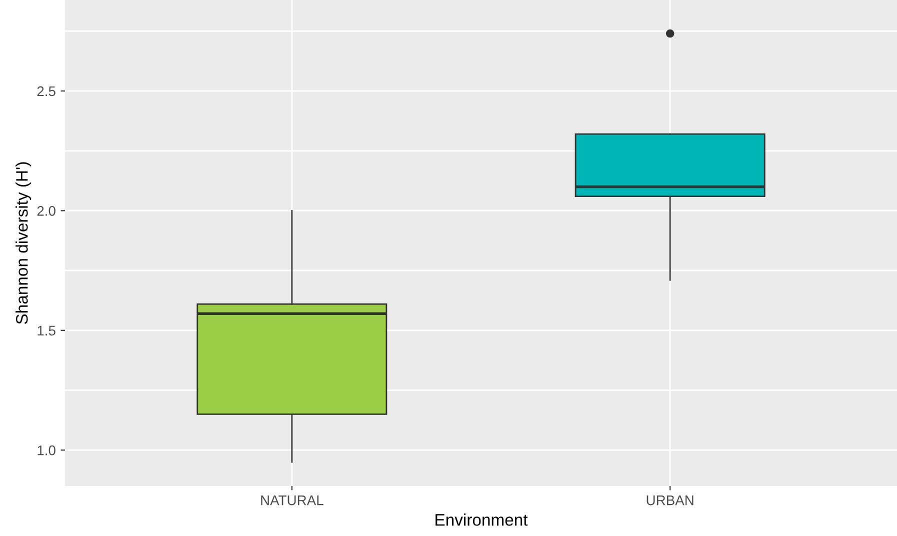 This screenshot has height=536, width=897. What do you see at coordinates (482, 520) in the screenshot?
I see `x-axis-title: Environment` at bounding box center [482, 520].